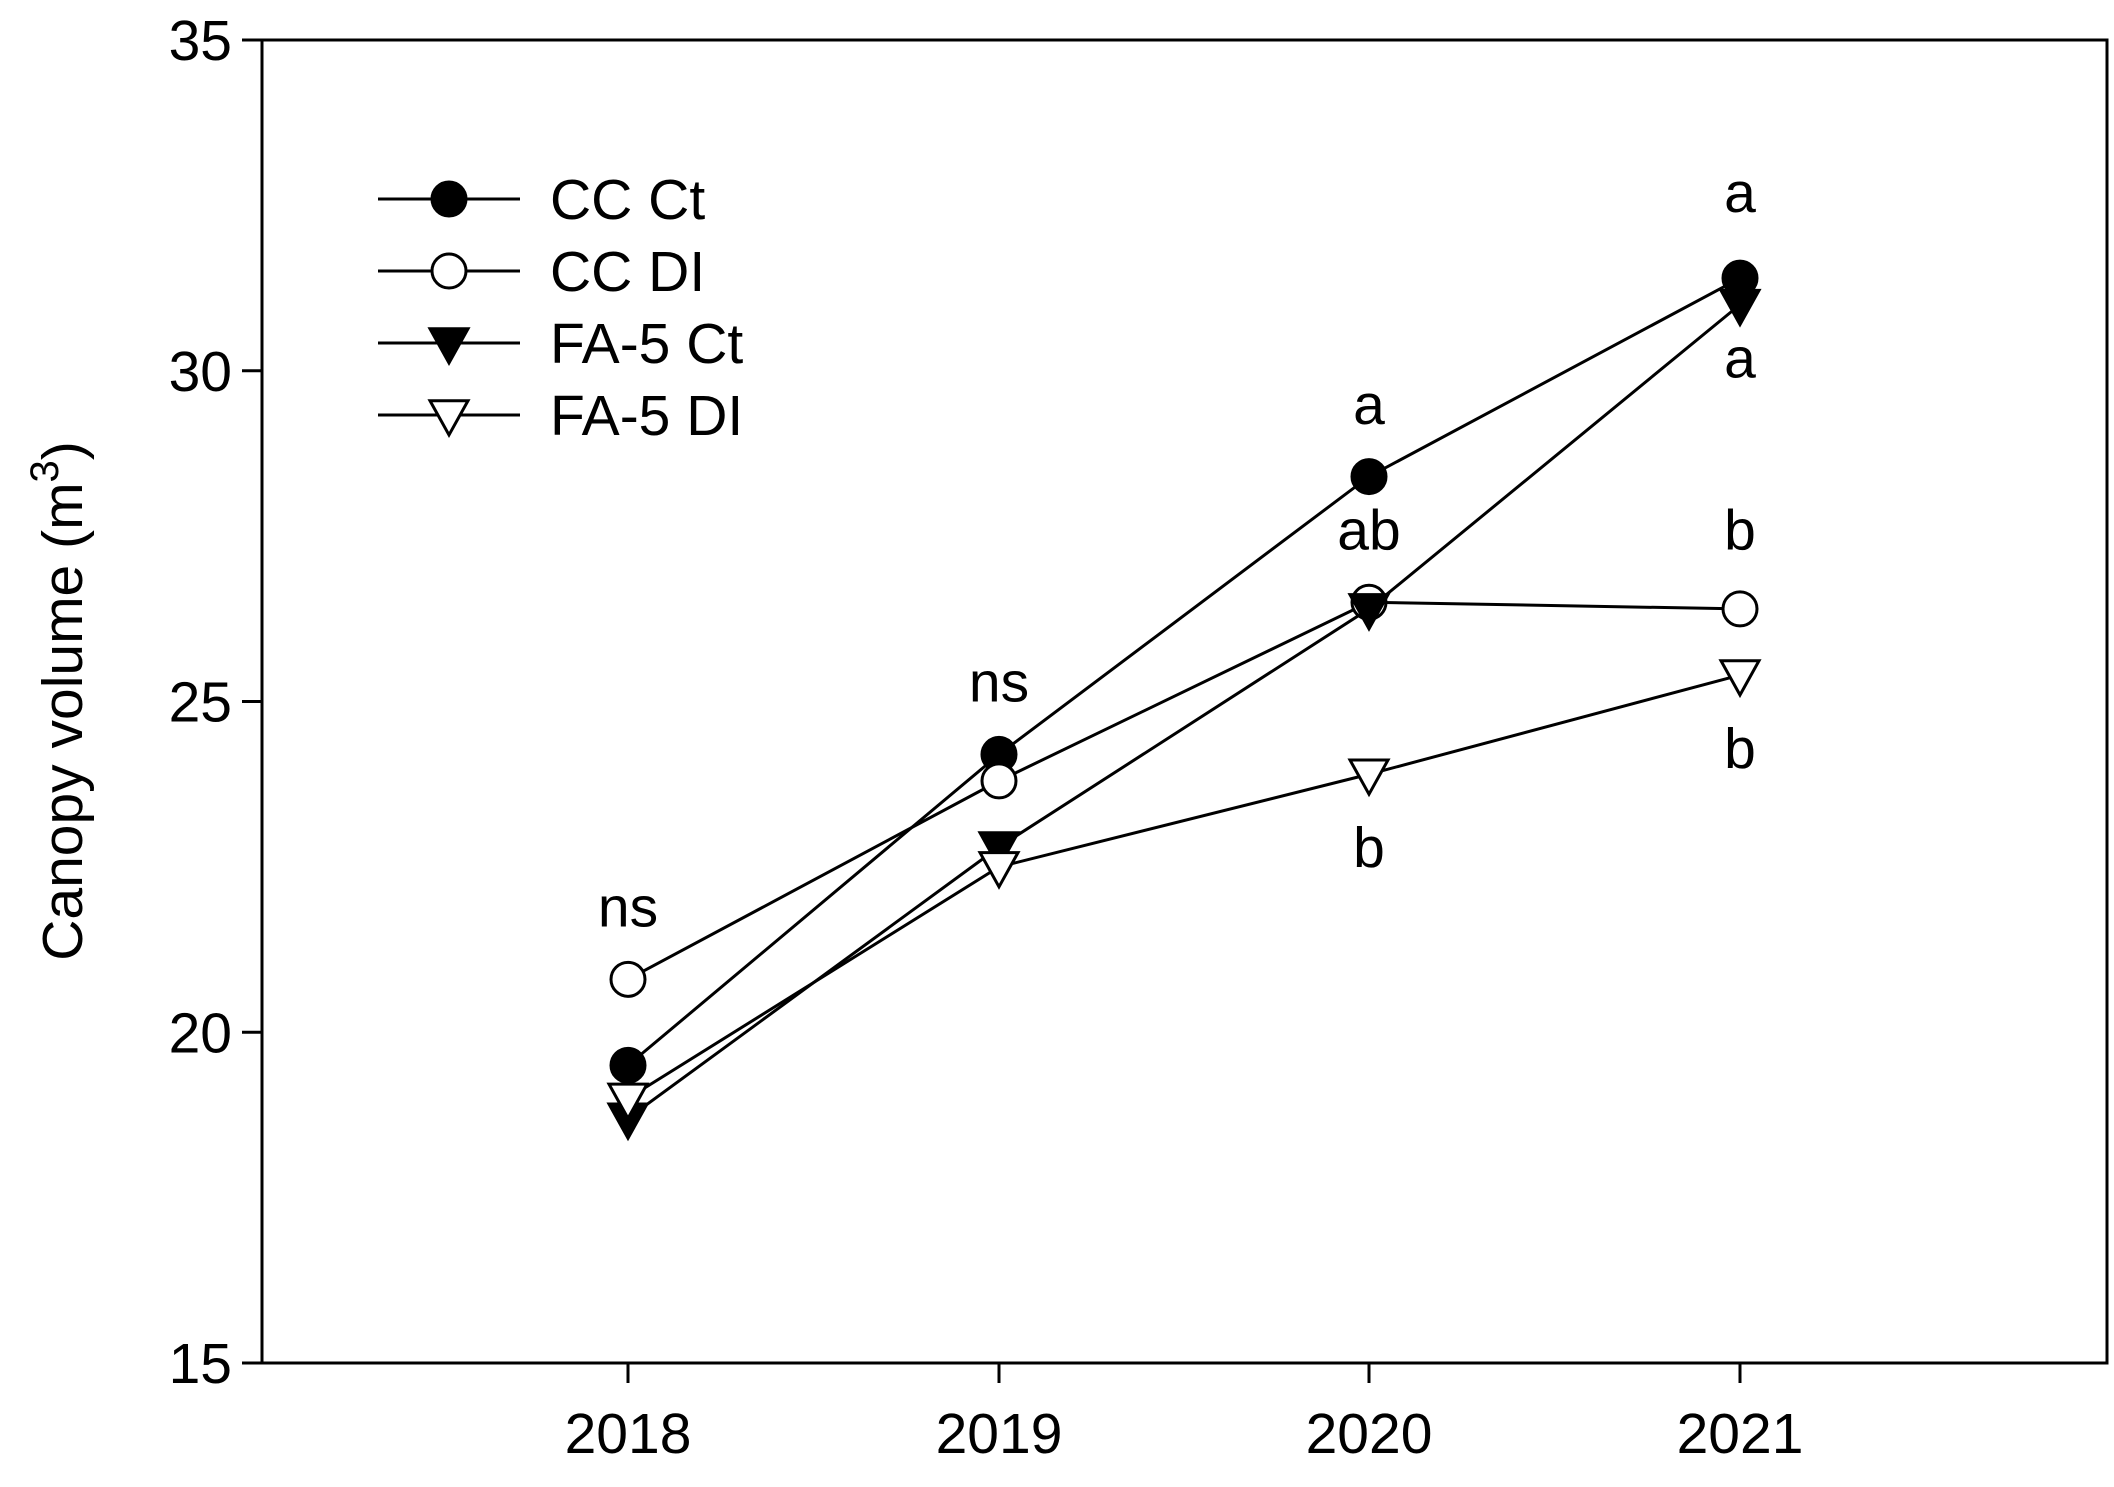 The height and width of the screenshot is (1487, 2114). I want to click on significance-label: ab, so click(1368, 531).